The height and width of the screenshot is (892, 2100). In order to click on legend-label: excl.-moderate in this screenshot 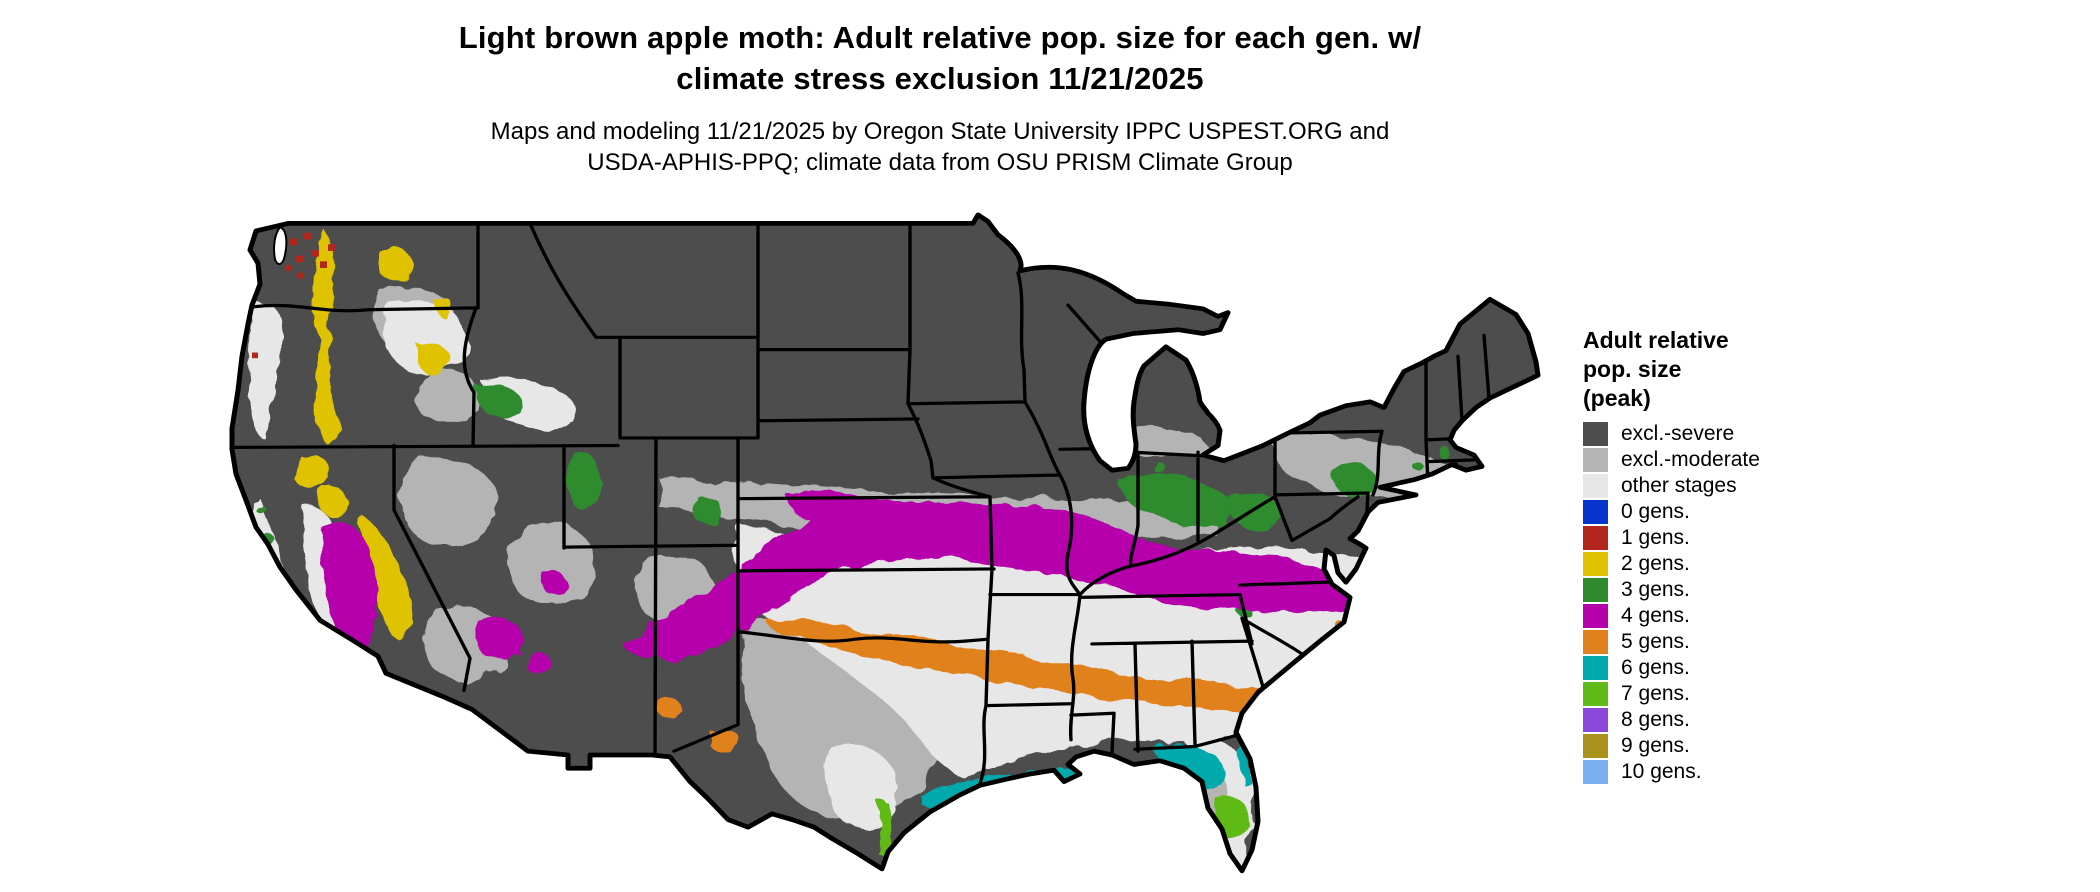, I will do `click(1690, 460)`.